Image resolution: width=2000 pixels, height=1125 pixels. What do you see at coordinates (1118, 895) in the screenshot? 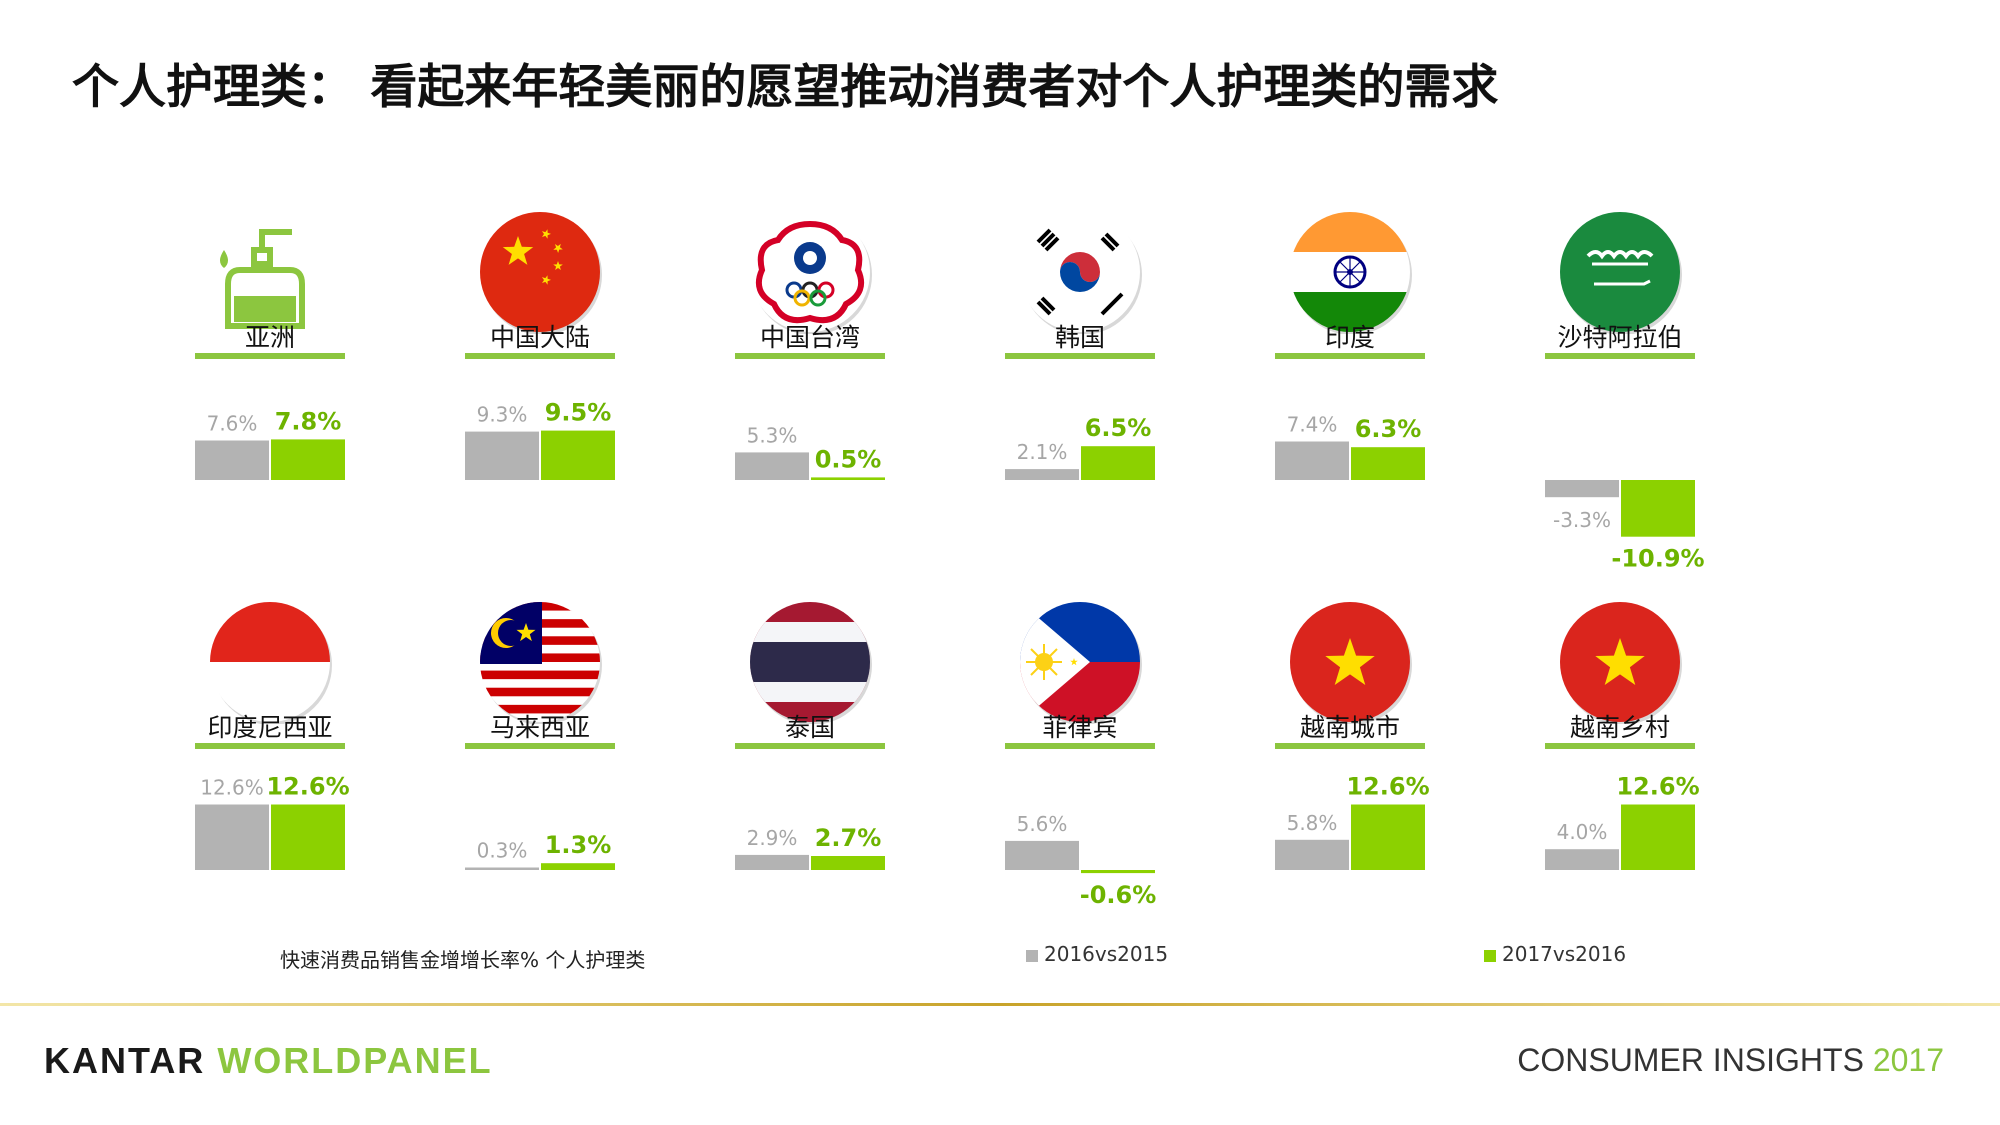
I see `value-label-2017: -0.6%` at bounding box center [1118, 895].